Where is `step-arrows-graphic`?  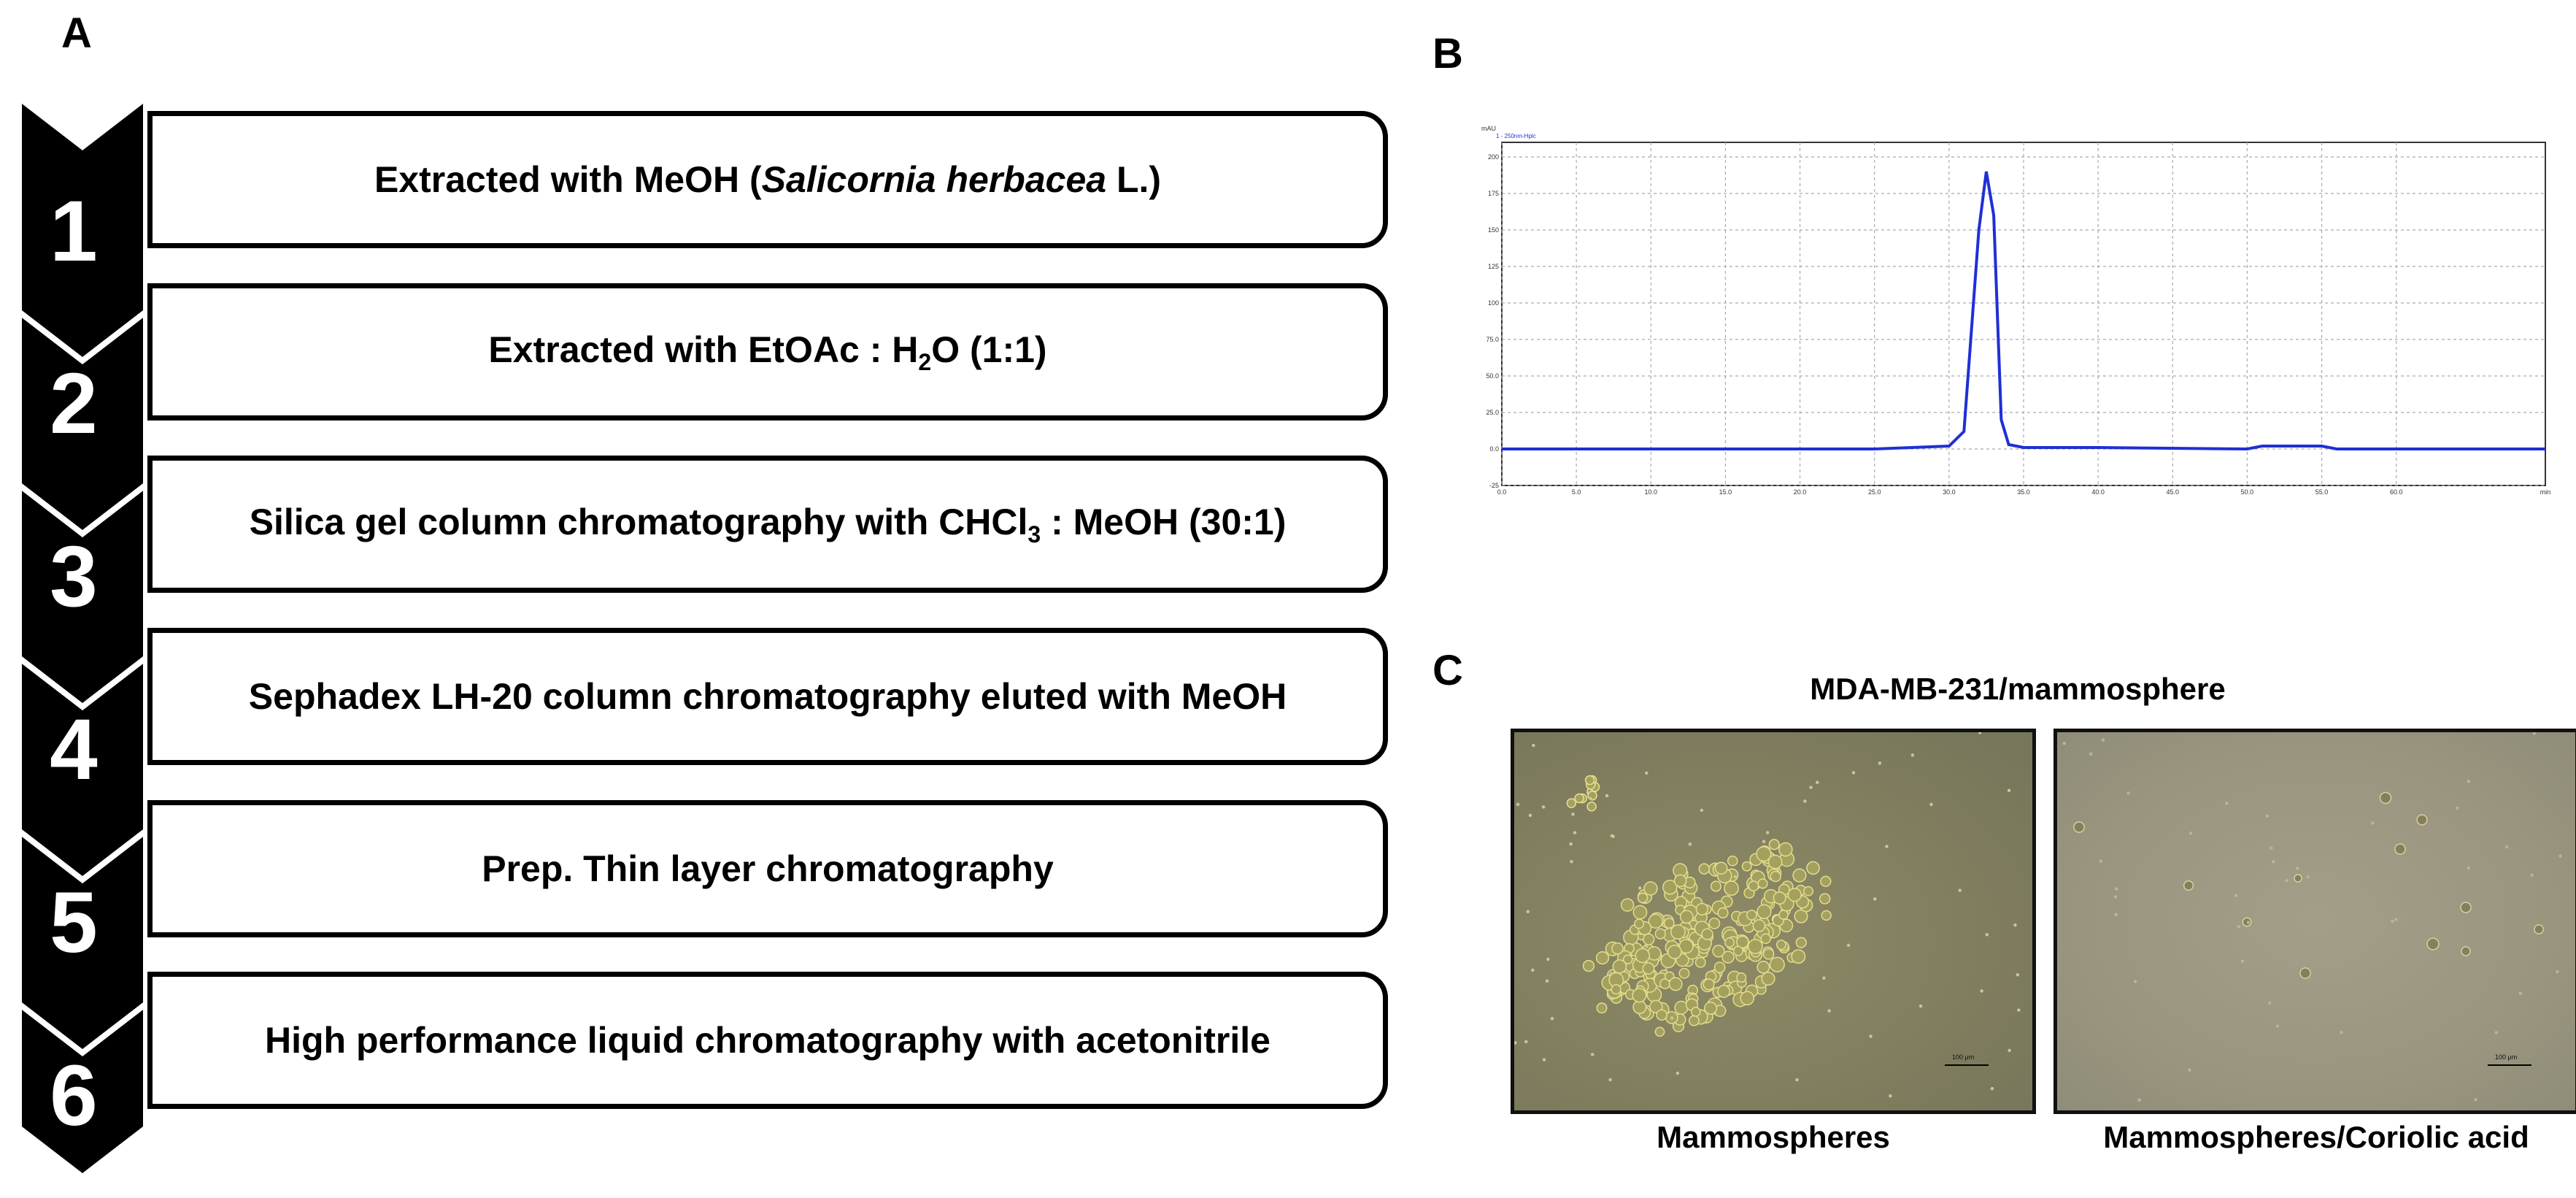 step-arrows-graphic is located at coordinates (82, 636).